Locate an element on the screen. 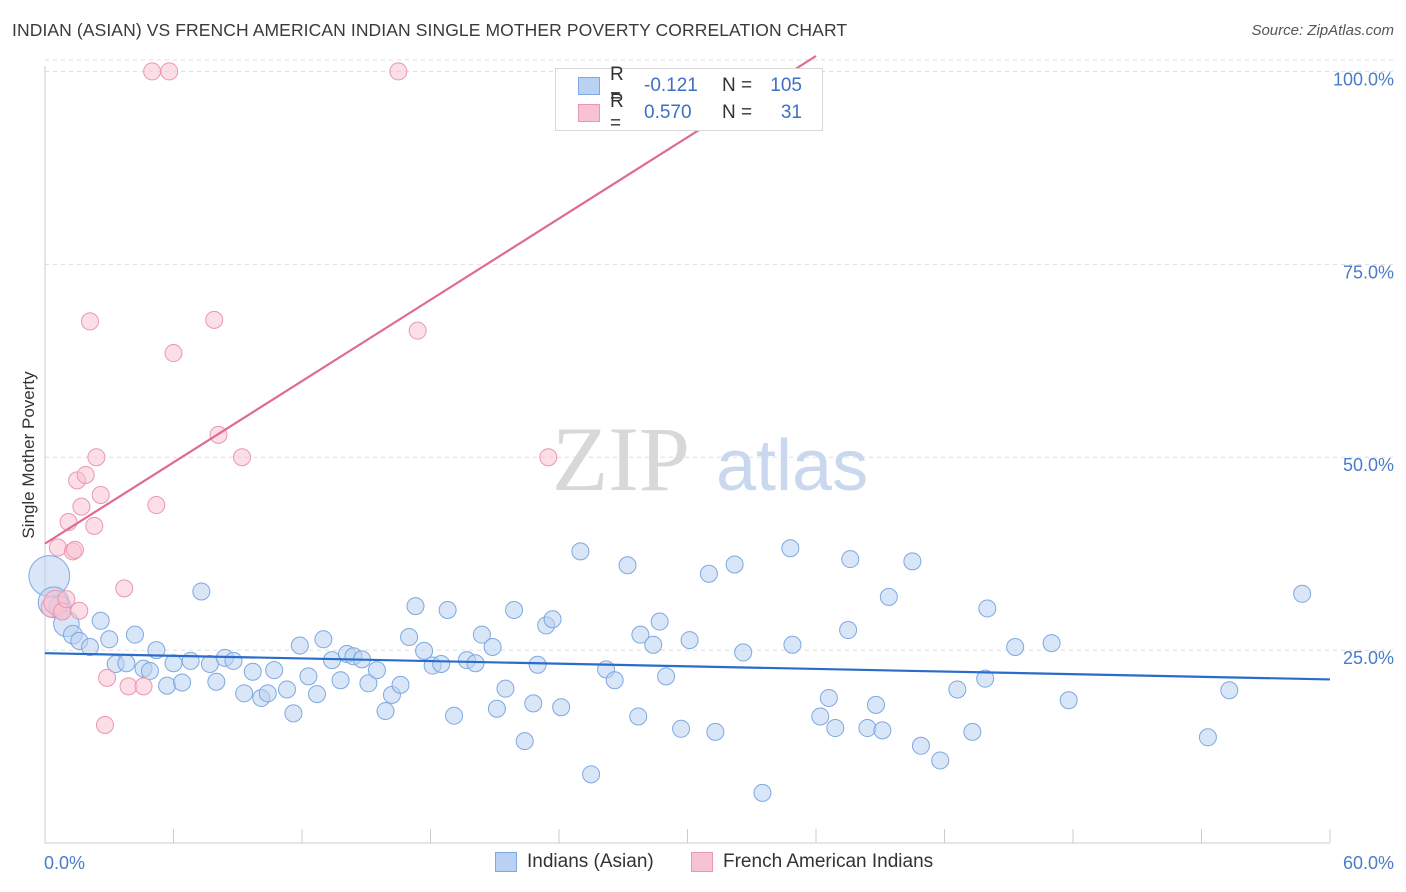 The image size is (1406, 892). legend-r-value: -0.121 is located at coordinates (671, 85).